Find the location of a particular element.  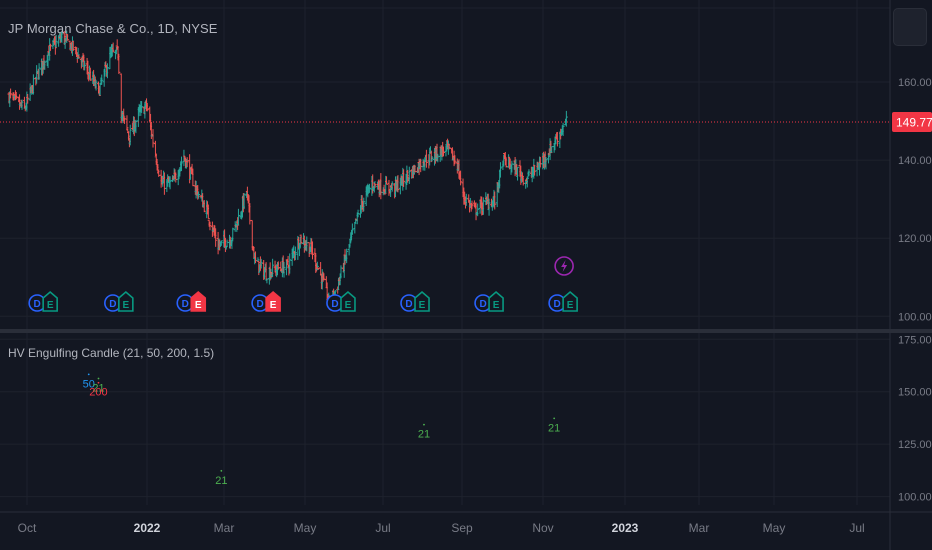

indicator-tick-label: 150.00 is located at coordinates (915, 393).